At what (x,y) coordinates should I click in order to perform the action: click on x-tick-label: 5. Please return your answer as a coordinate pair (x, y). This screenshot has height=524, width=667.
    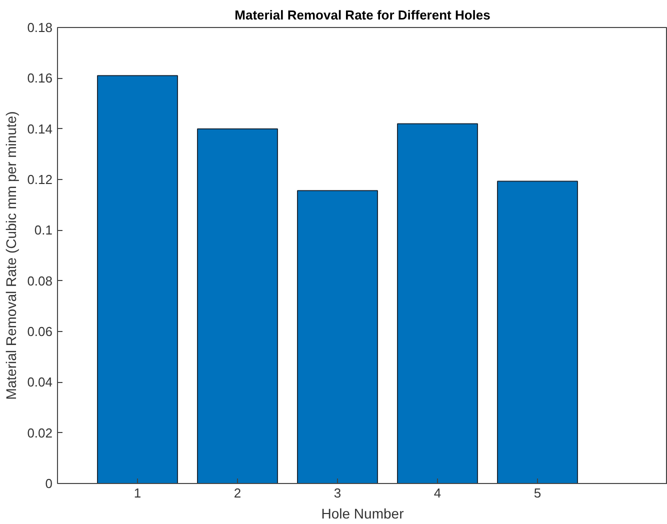
    Looking at the image, I should click on (538, 493).